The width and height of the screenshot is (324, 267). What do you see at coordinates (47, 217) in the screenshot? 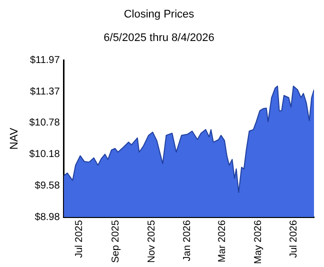
I see `y-tick-label: $8.98` at bounding box center [47, 217].